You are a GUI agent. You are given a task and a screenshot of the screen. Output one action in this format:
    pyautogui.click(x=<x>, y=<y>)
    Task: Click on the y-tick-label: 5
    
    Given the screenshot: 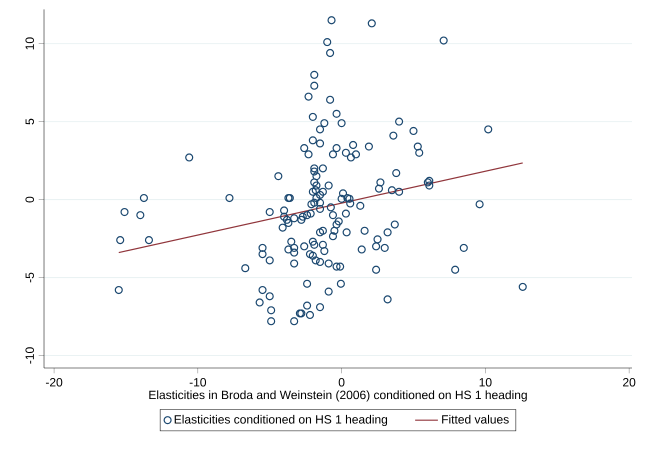 What is the action you would take?
    pyautogui.click(x=30, y=121)
    